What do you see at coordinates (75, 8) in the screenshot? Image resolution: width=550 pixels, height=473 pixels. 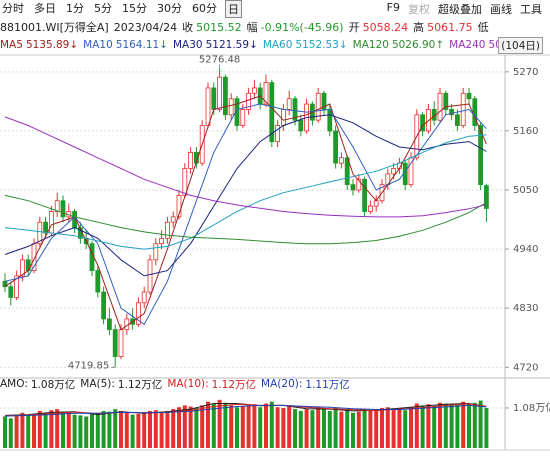 I see `tab: 1分` at bounding box center [75, 8].